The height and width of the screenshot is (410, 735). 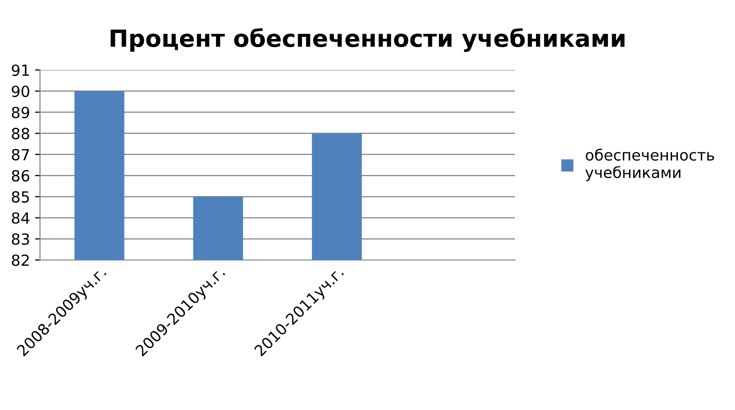 I want to click on y-tick-label: 85, so click(x=20, y=197).